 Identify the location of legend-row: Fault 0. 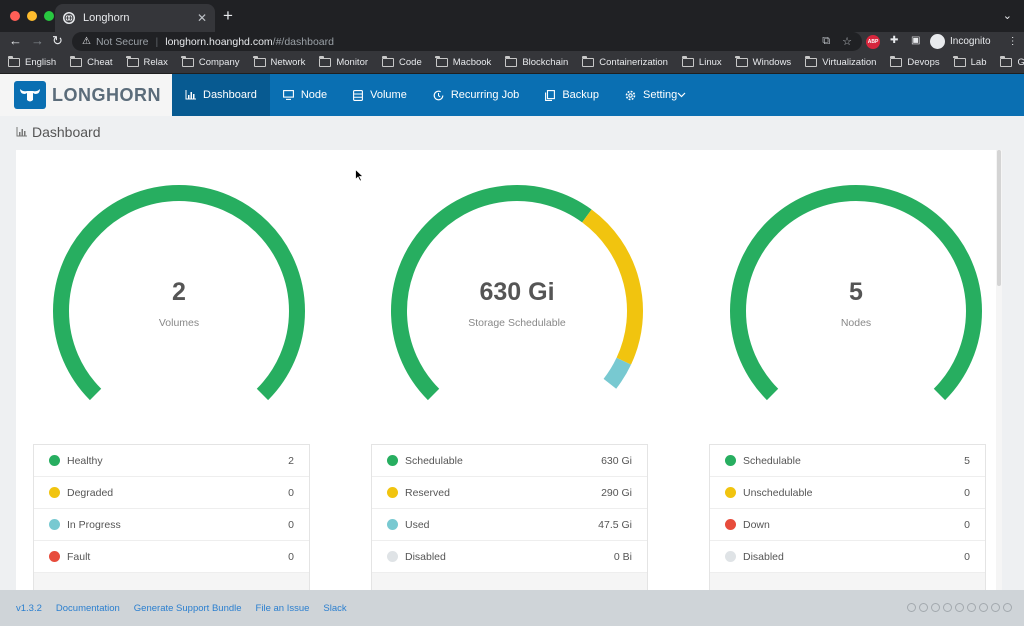
(171, 557).